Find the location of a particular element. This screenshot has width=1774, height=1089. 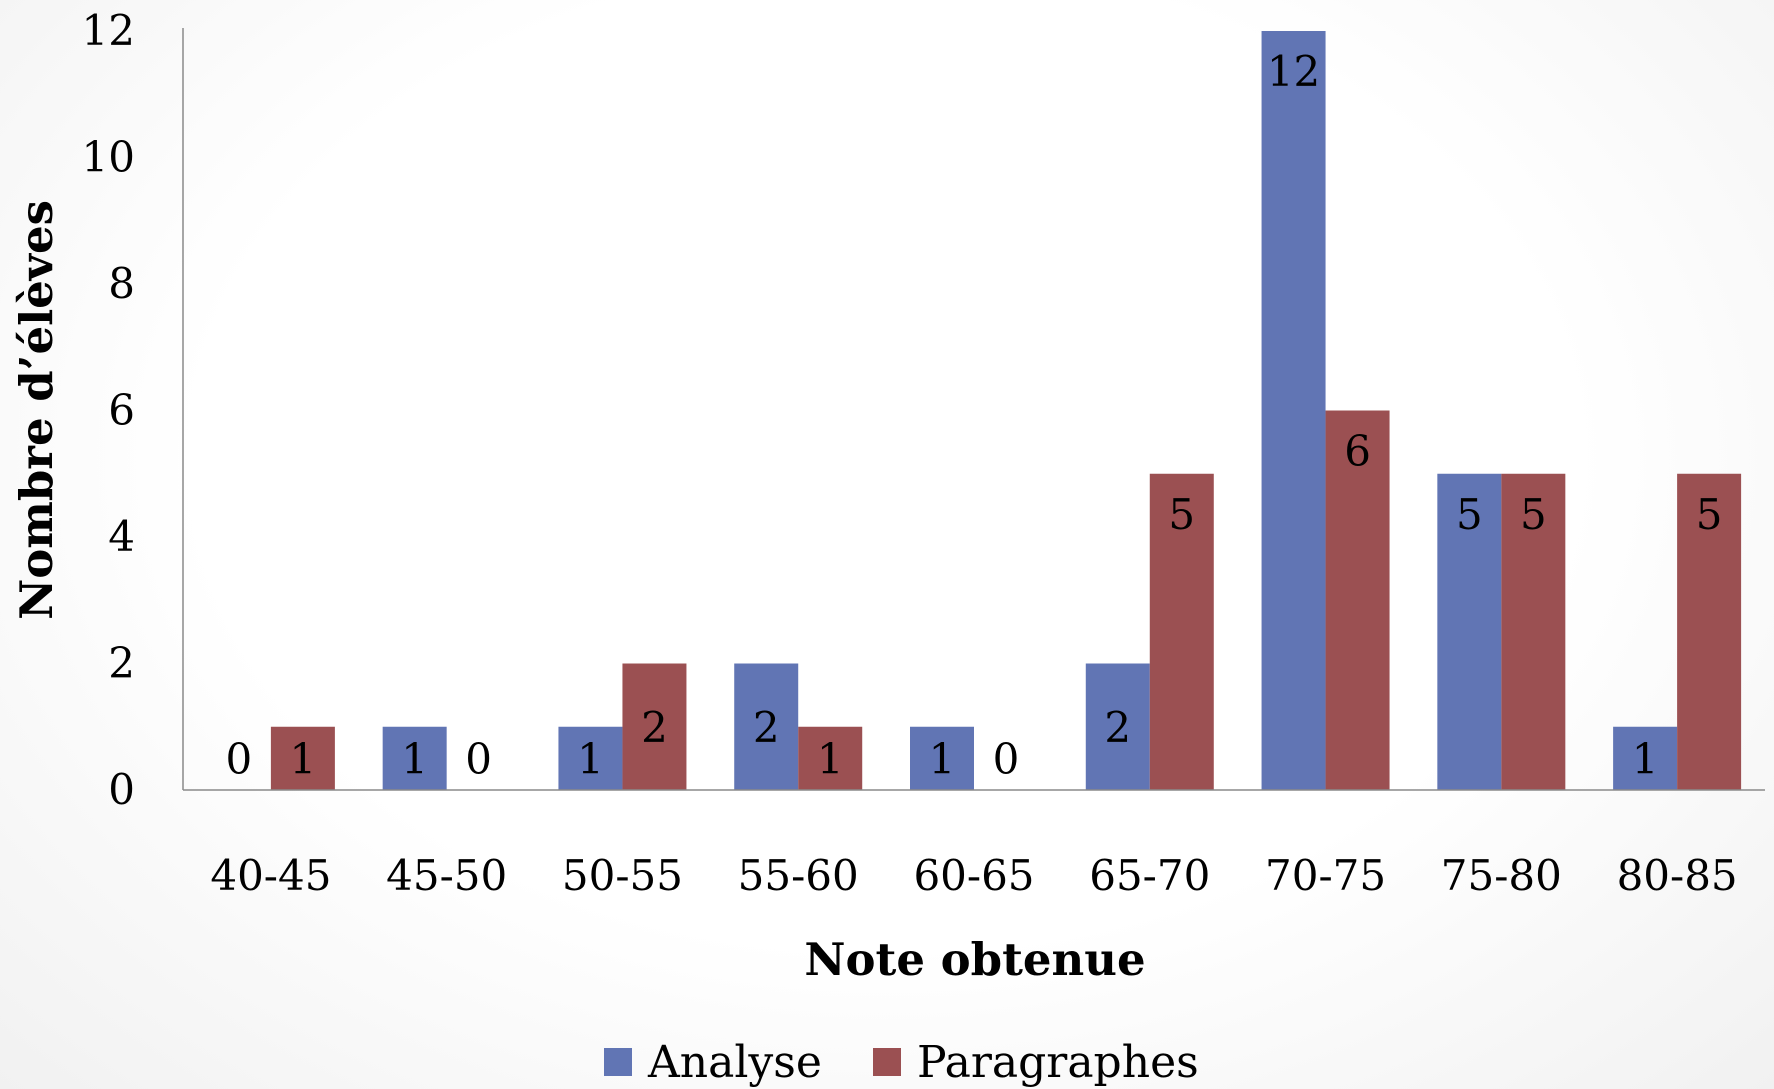

data-label-analyse-65-70: 2 is located at coordinates (1117, 727).